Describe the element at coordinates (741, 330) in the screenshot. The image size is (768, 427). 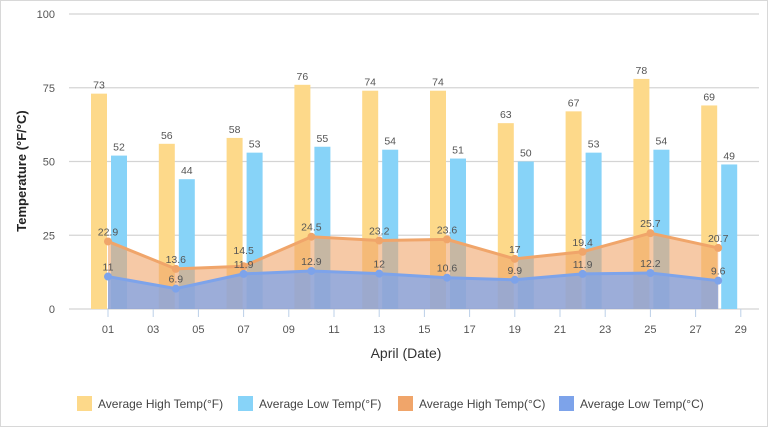
I see `x-tick-label: 29` at that location.